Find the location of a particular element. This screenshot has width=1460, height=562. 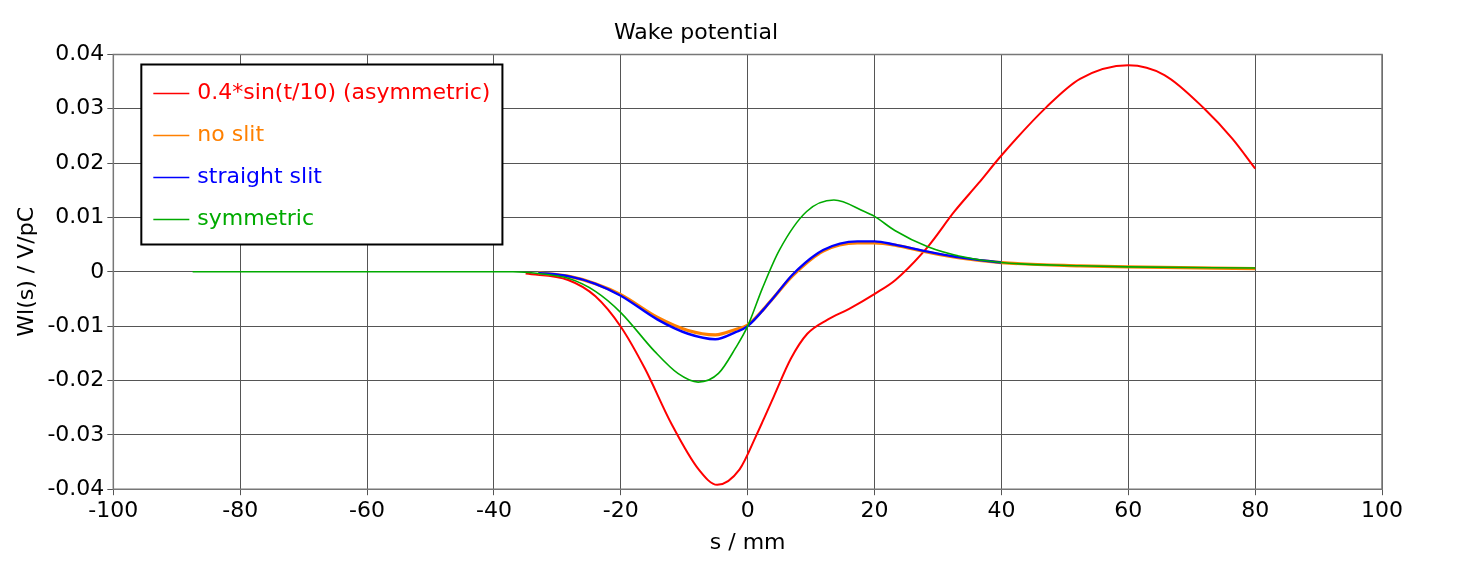

x-tick-label: 100 is located at coordinates (1382, 510).